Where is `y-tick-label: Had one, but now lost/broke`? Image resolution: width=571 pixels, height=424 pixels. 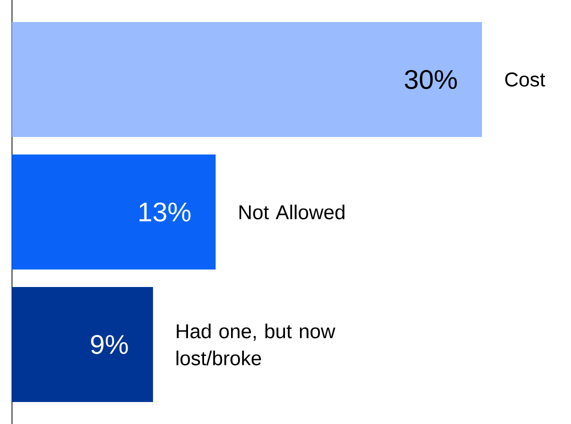 y-tick-label: Had one, but now lost/broke is located at coordinates (256, 345).